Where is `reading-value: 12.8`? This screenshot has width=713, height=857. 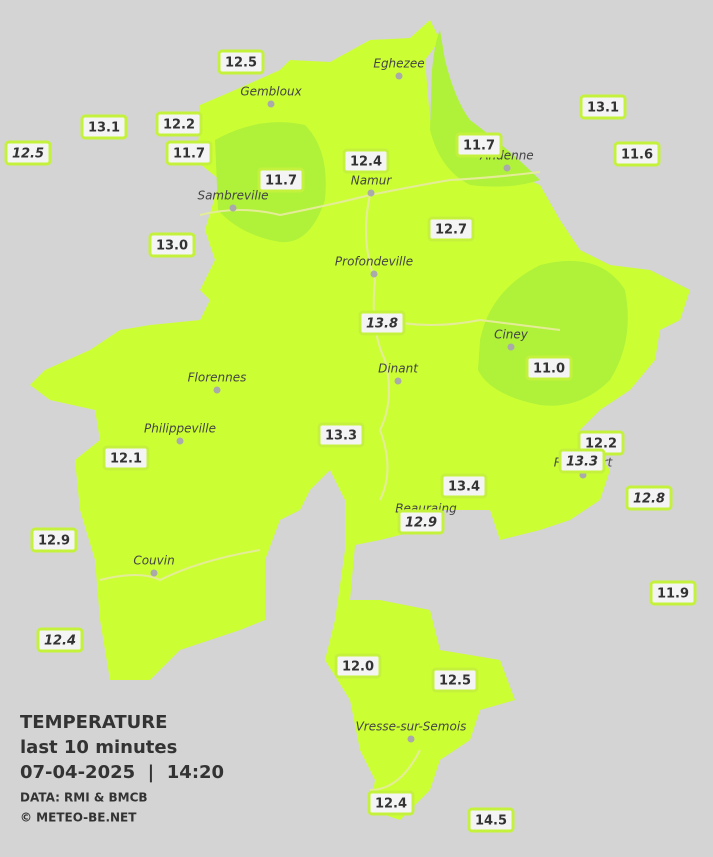
reading-value: 12.8 is located at coordinates (649, 499).